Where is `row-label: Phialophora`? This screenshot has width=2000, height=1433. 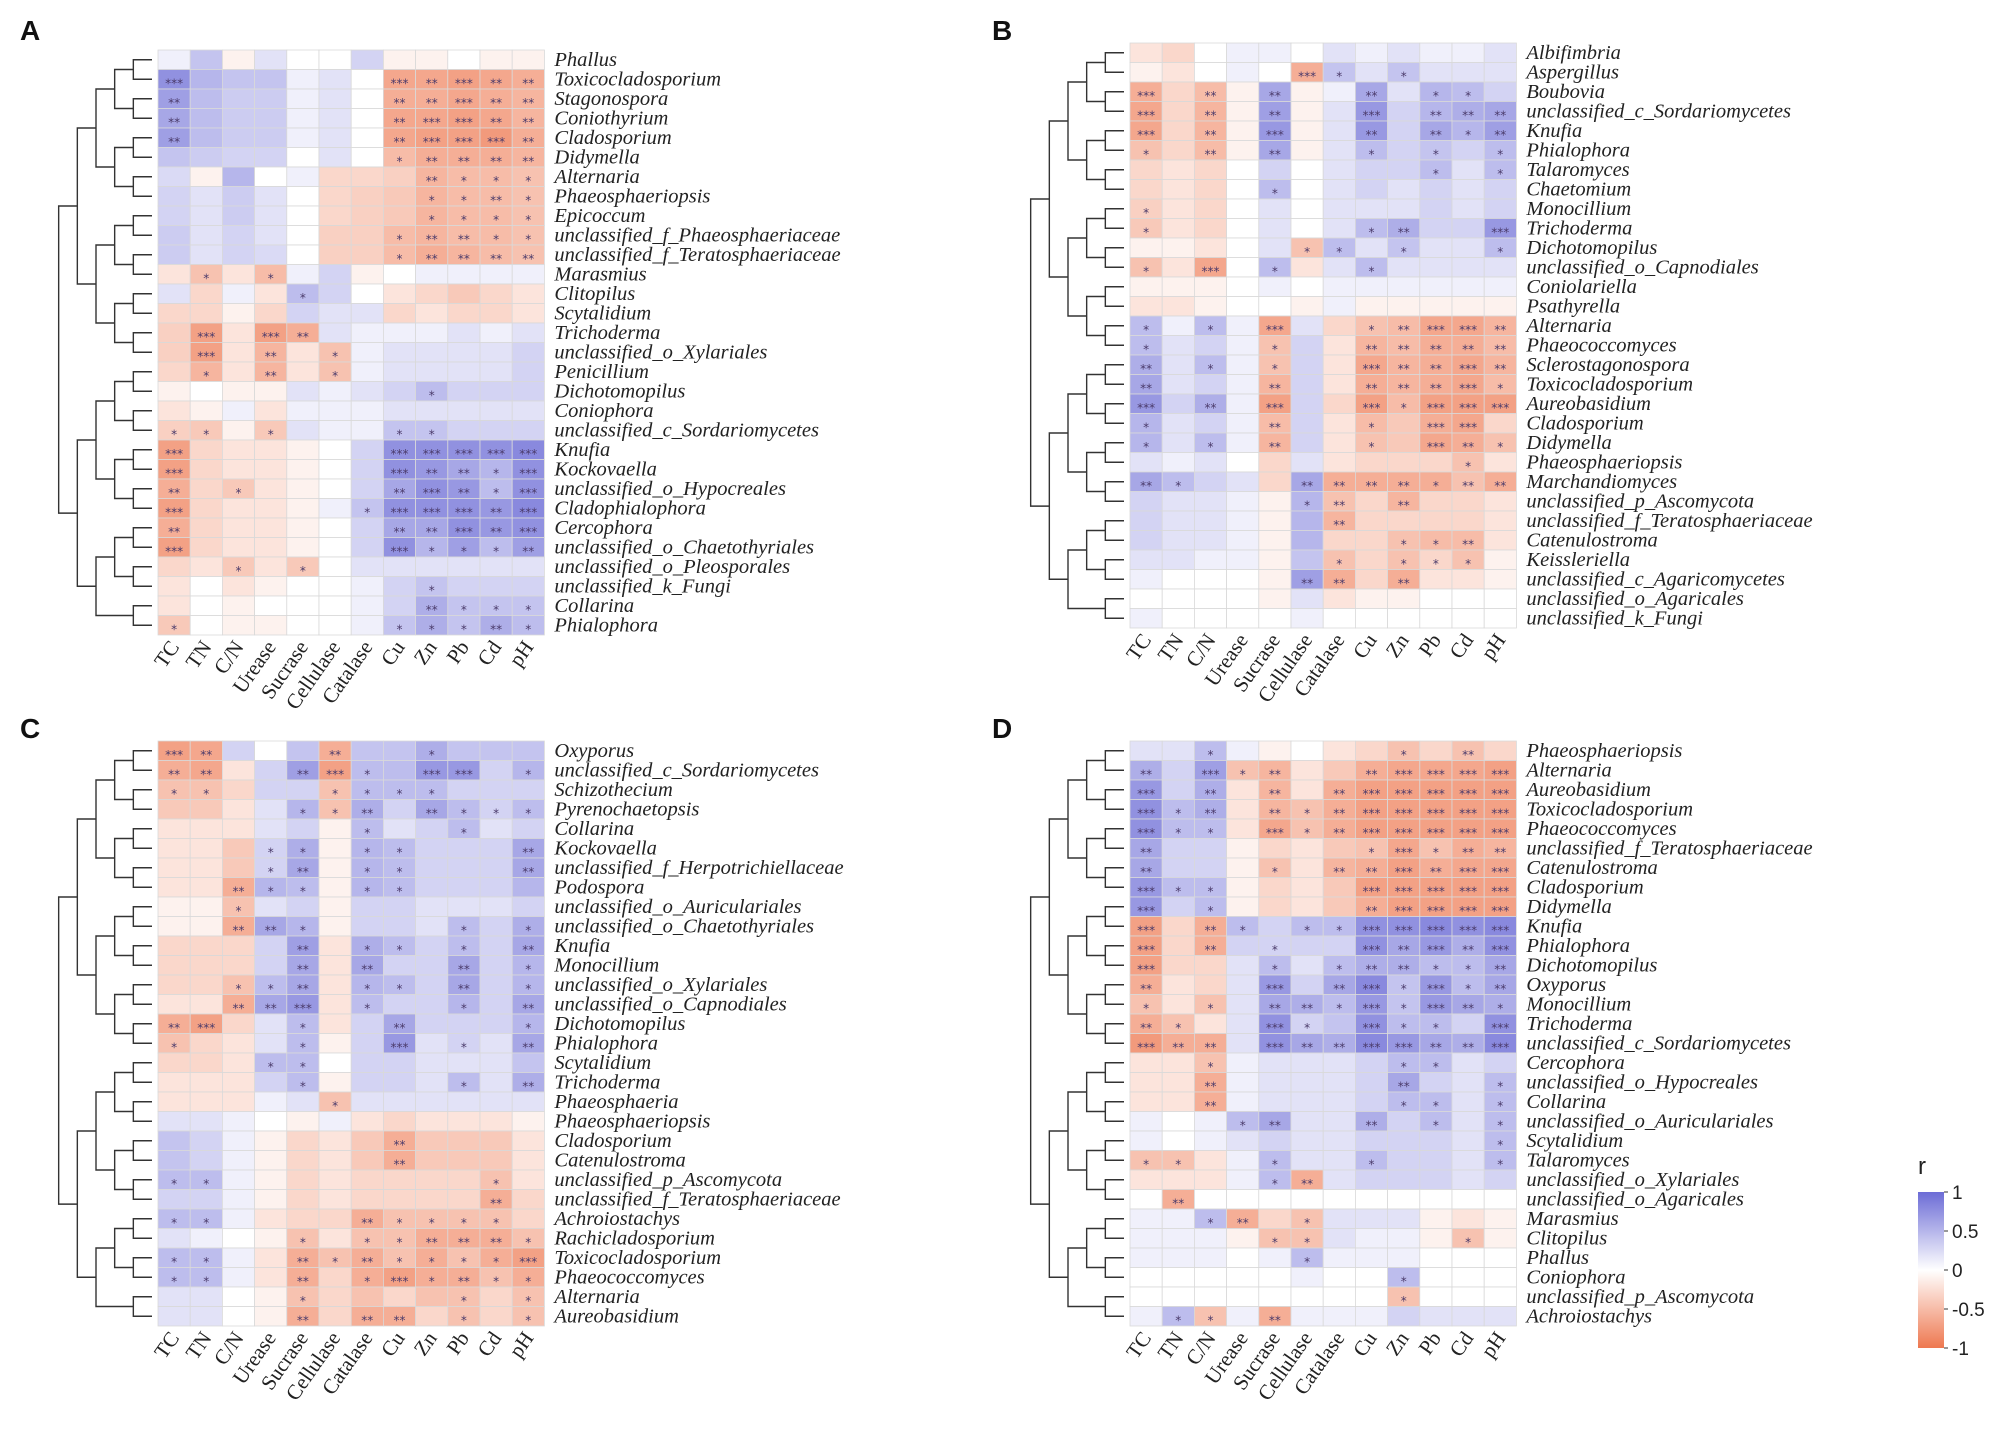 row-label: Phialophora is located at coordinates (605, 625).